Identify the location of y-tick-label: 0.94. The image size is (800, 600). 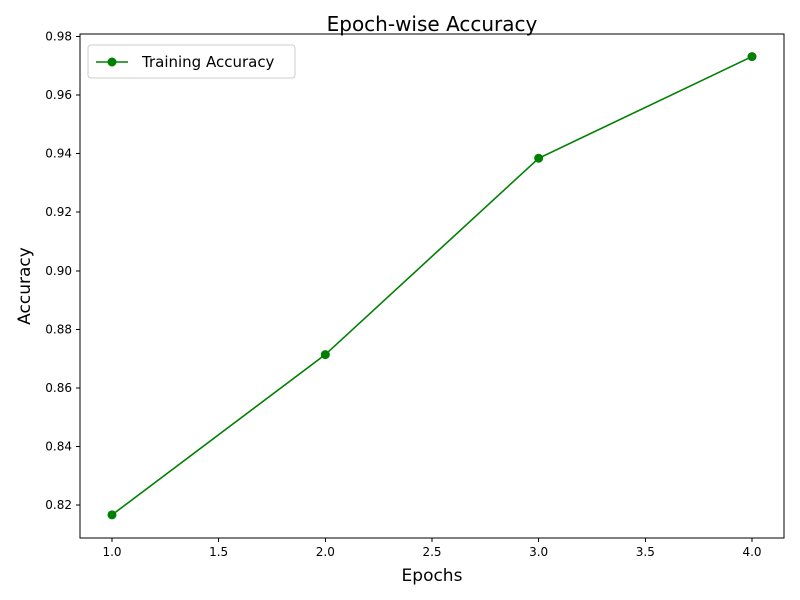
(58, 154).